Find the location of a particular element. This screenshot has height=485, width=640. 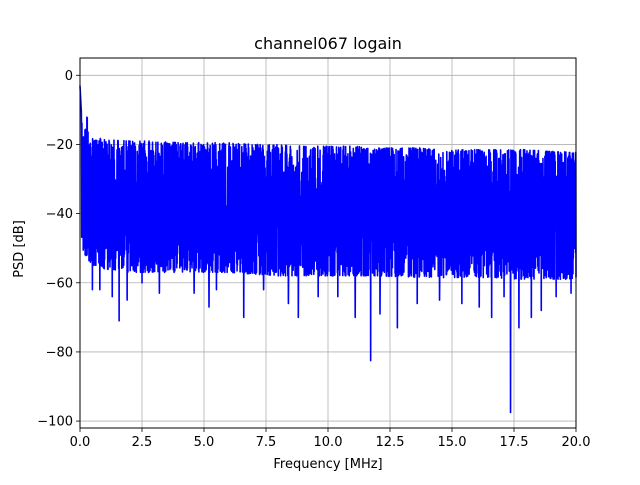

x-tick-label: 20.0 is located at coordinates (576, 442).